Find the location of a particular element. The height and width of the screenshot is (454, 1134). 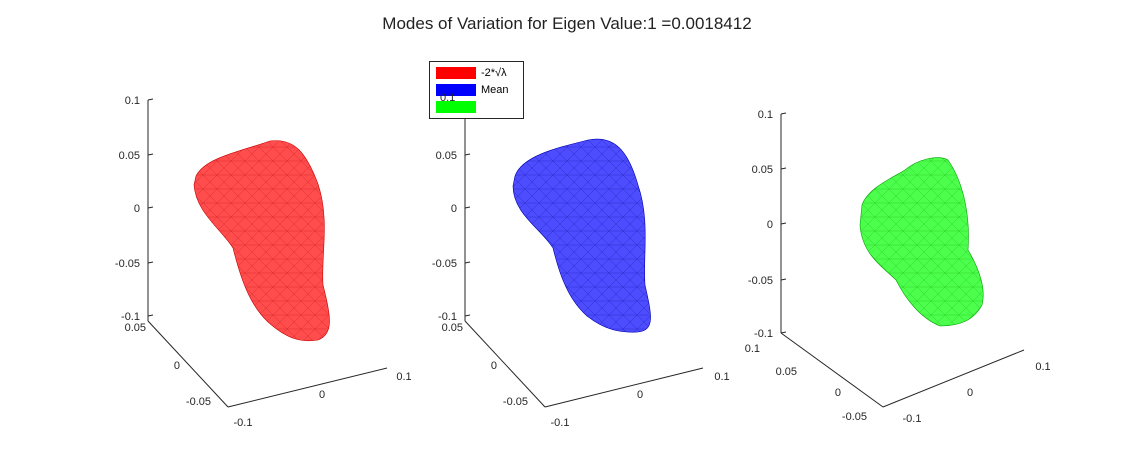

legend-label-blue: Mean is located at coordinates (495, 90).